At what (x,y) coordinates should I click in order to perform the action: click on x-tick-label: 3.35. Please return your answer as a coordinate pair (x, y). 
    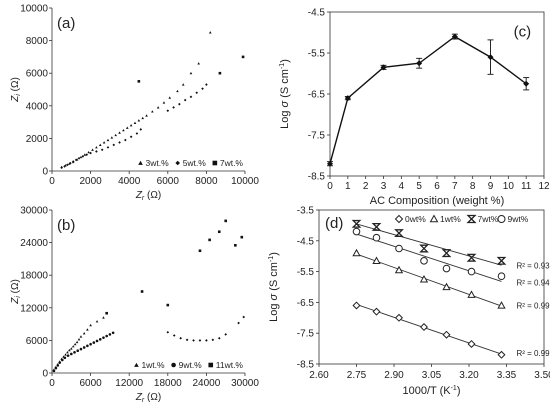
    Looking at the image, I should click on (507, 375).